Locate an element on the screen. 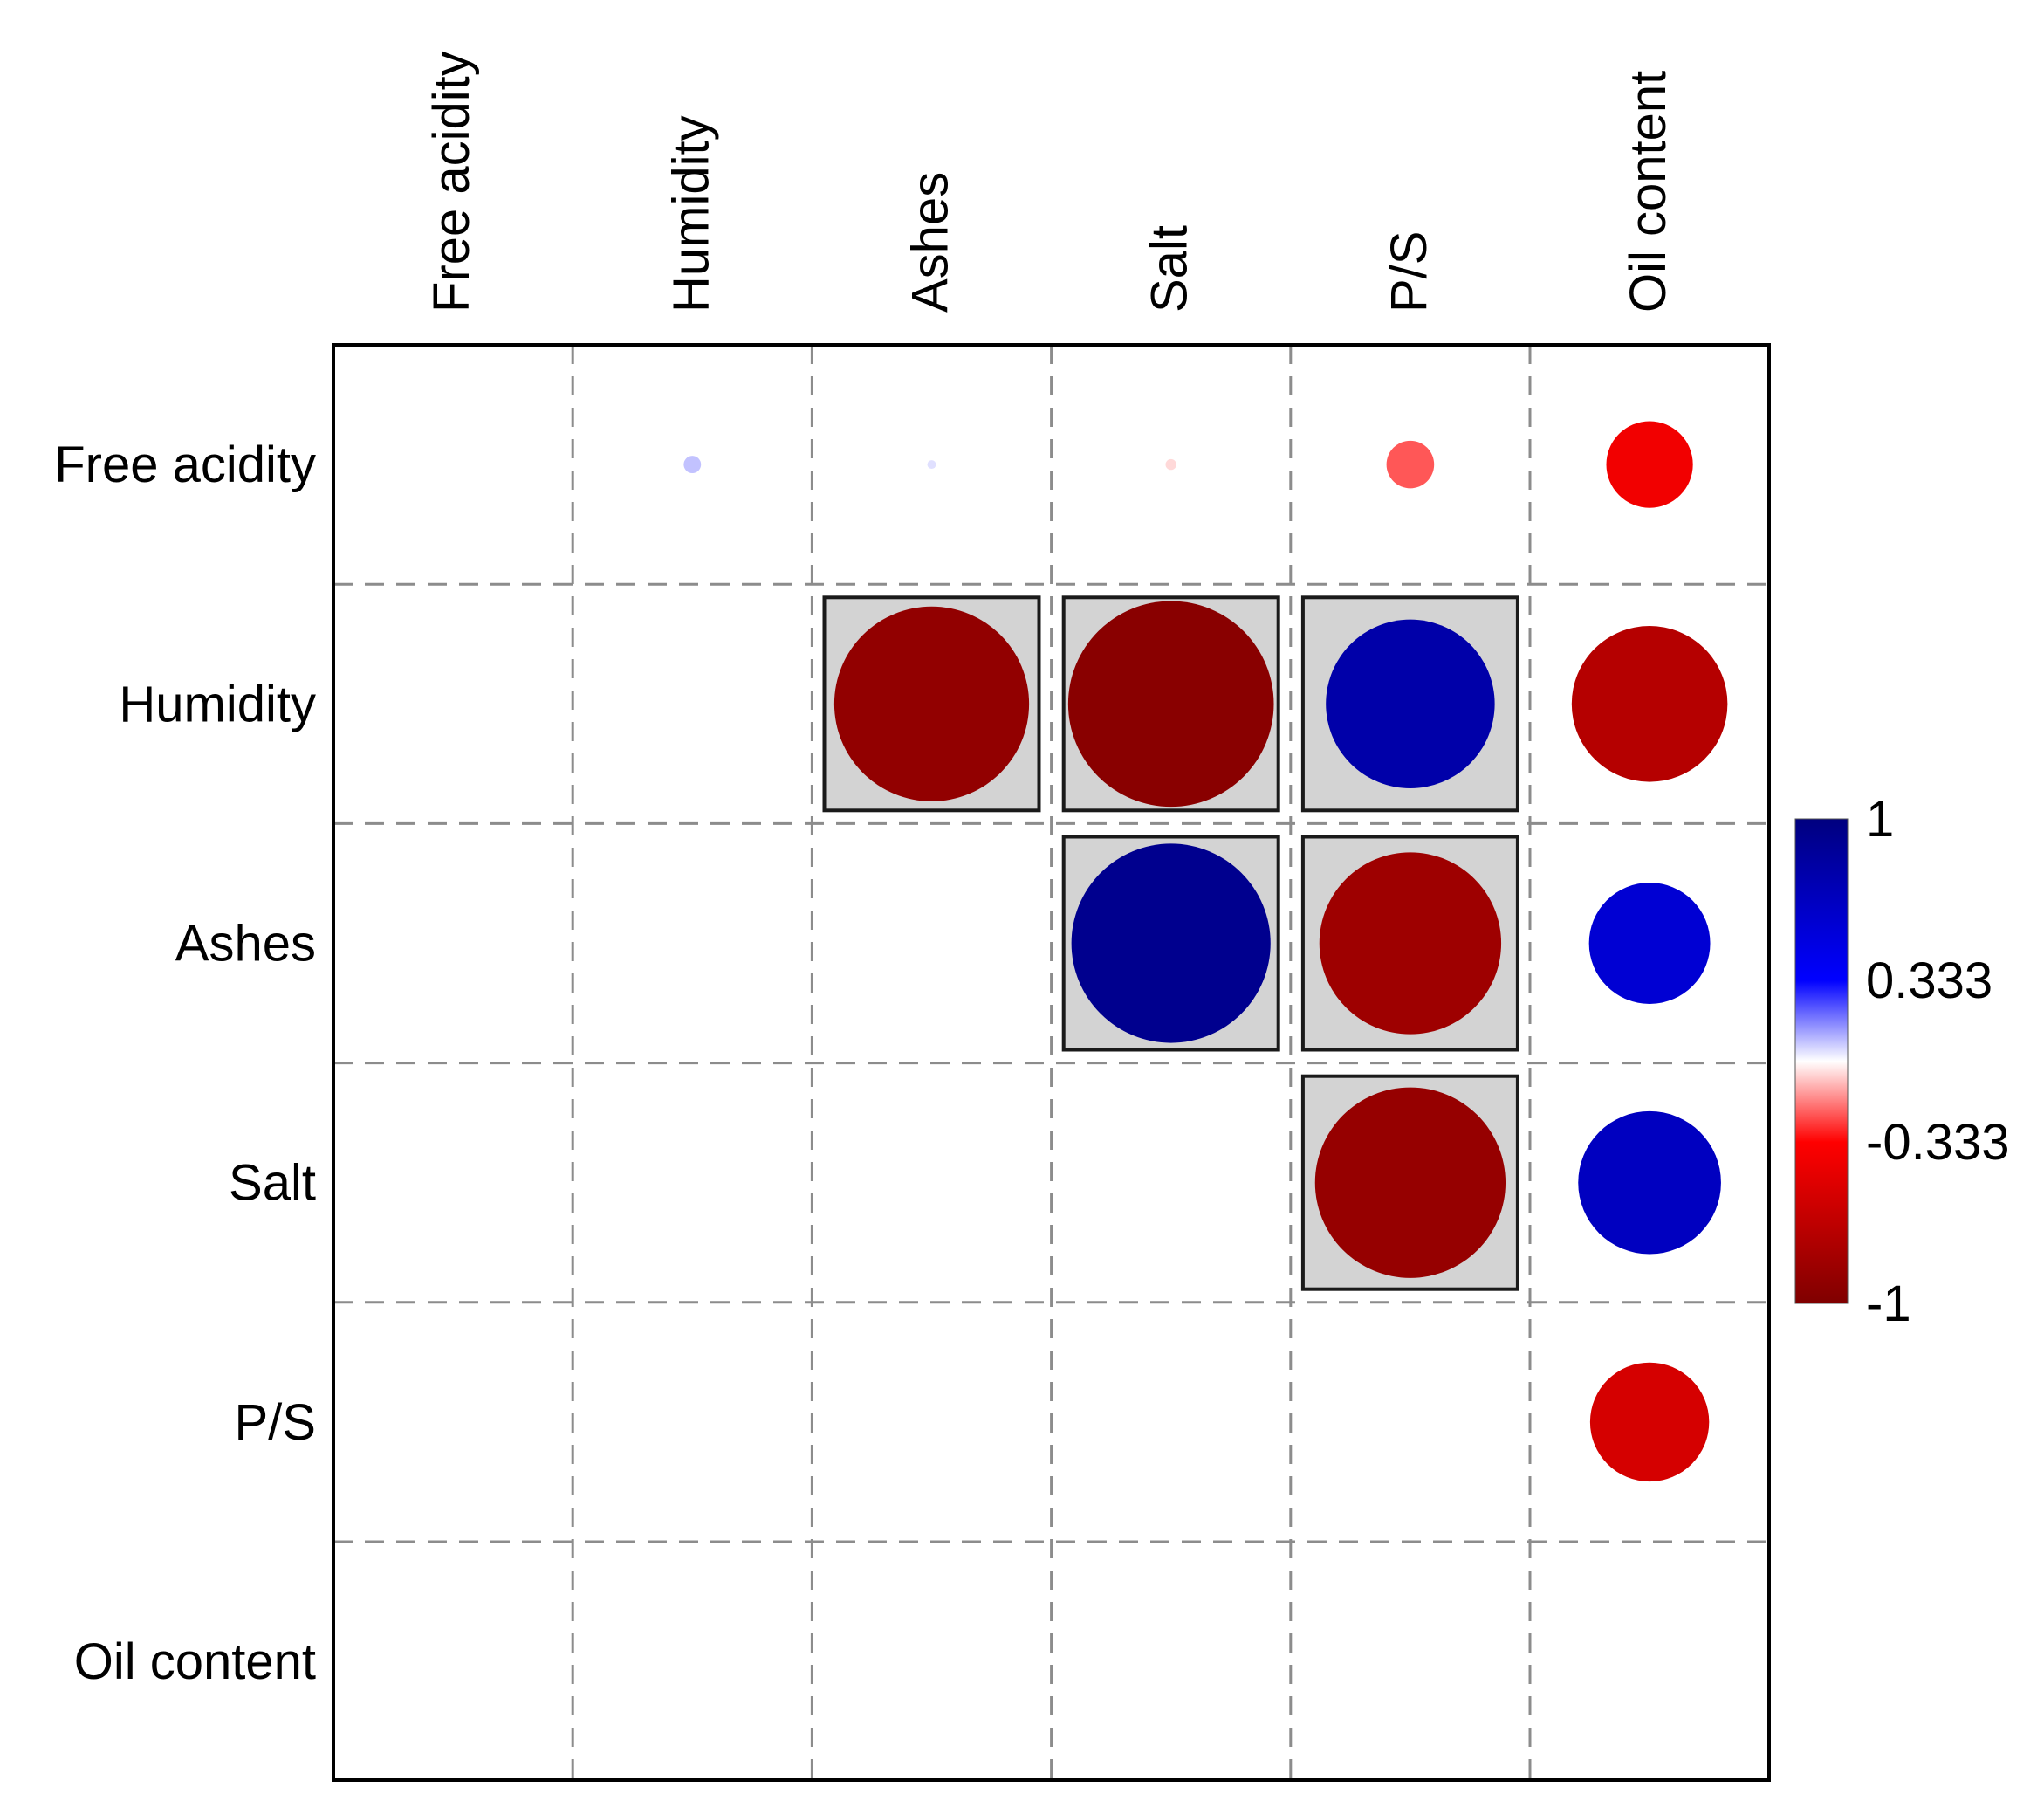 The image size is (2044, 1801). circle-p-s-oil-content is located at coordinates (1650, 1422).